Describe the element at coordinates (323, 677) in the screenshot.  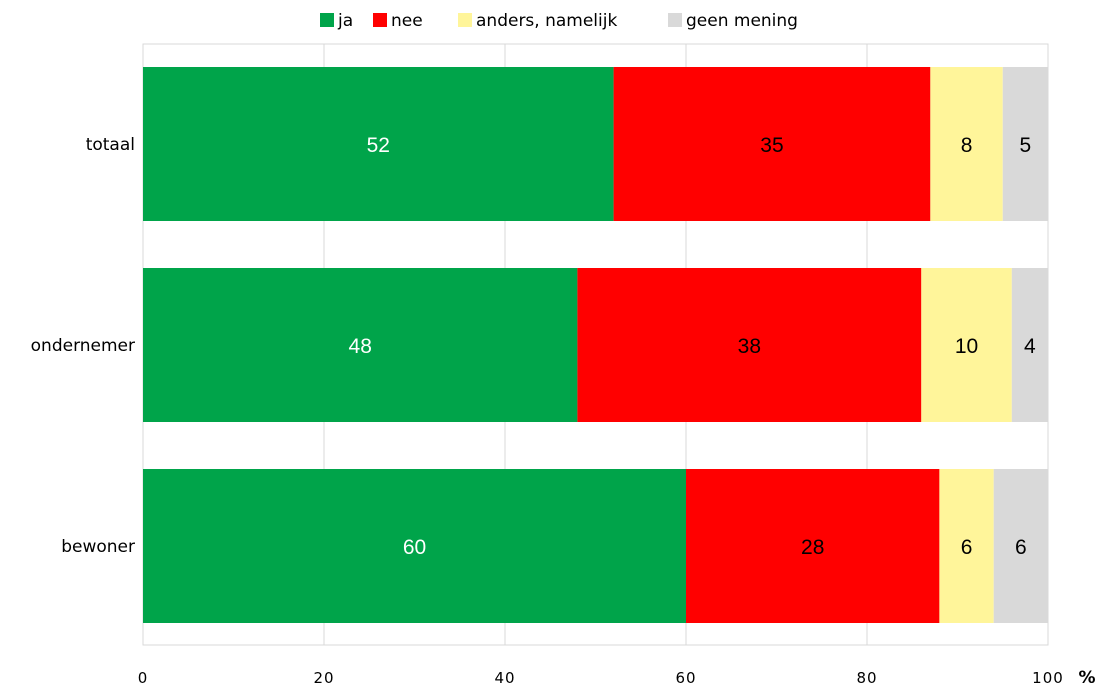
I see `x-tick-label: 20` at that location.